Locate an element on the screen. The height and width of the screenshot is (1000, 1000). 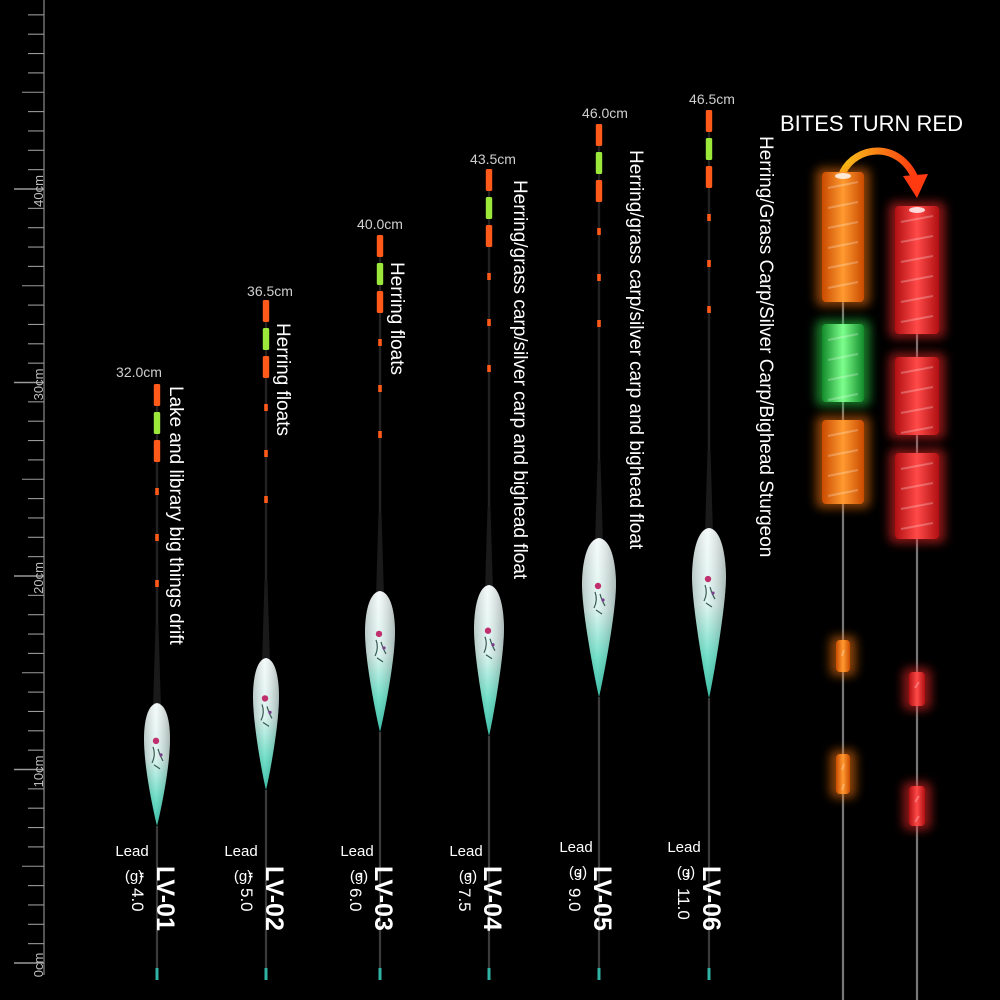
lead-value: 5.0 is located at coordinates (246, 900).